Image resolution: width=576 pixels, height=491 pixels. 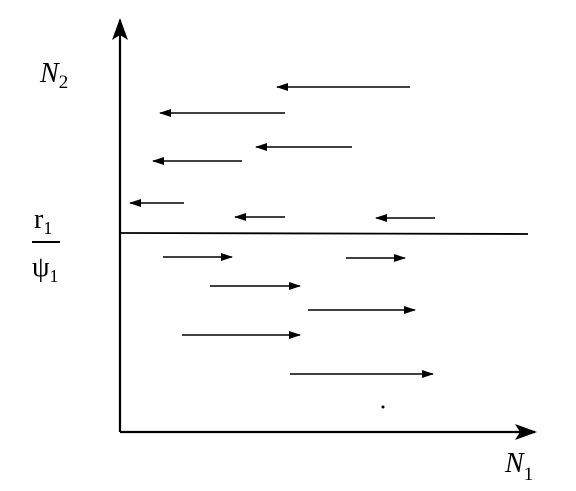 I want to click on arrows-right, so click(x=298, y=315).